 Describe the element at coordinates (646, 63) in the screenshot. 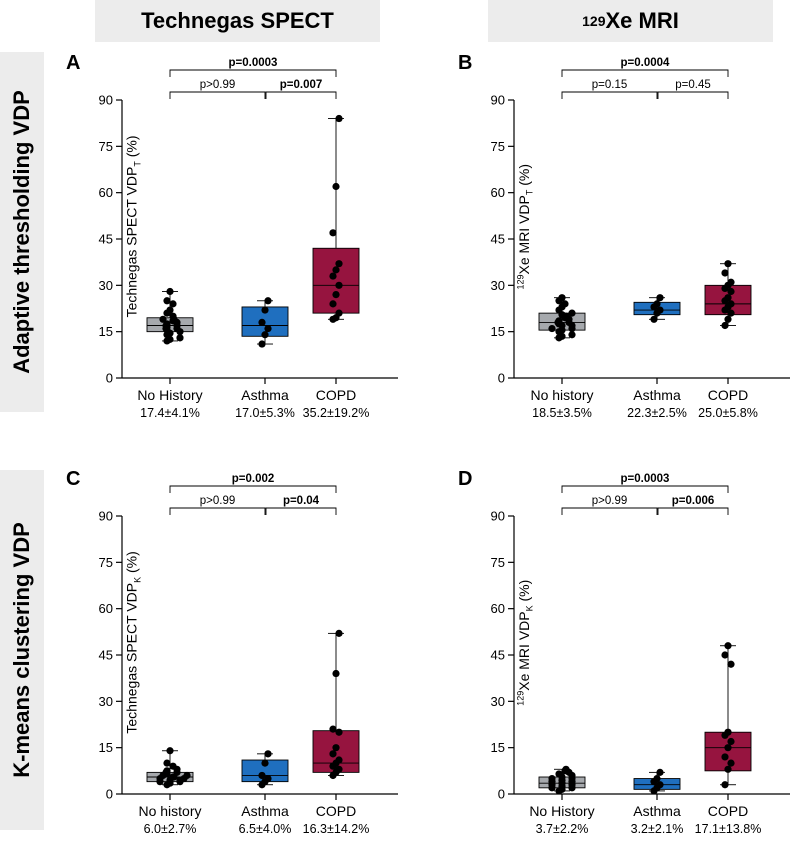

I see `p-value-label: p=0.0004` at that location.